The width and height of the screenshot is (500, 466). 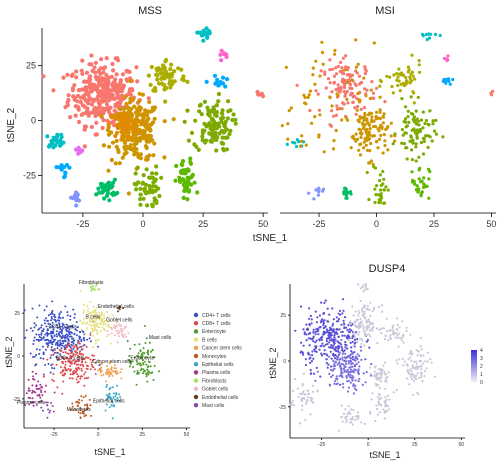 I want to click on legend-label: Enterocyte, so click(x=214, y=332).